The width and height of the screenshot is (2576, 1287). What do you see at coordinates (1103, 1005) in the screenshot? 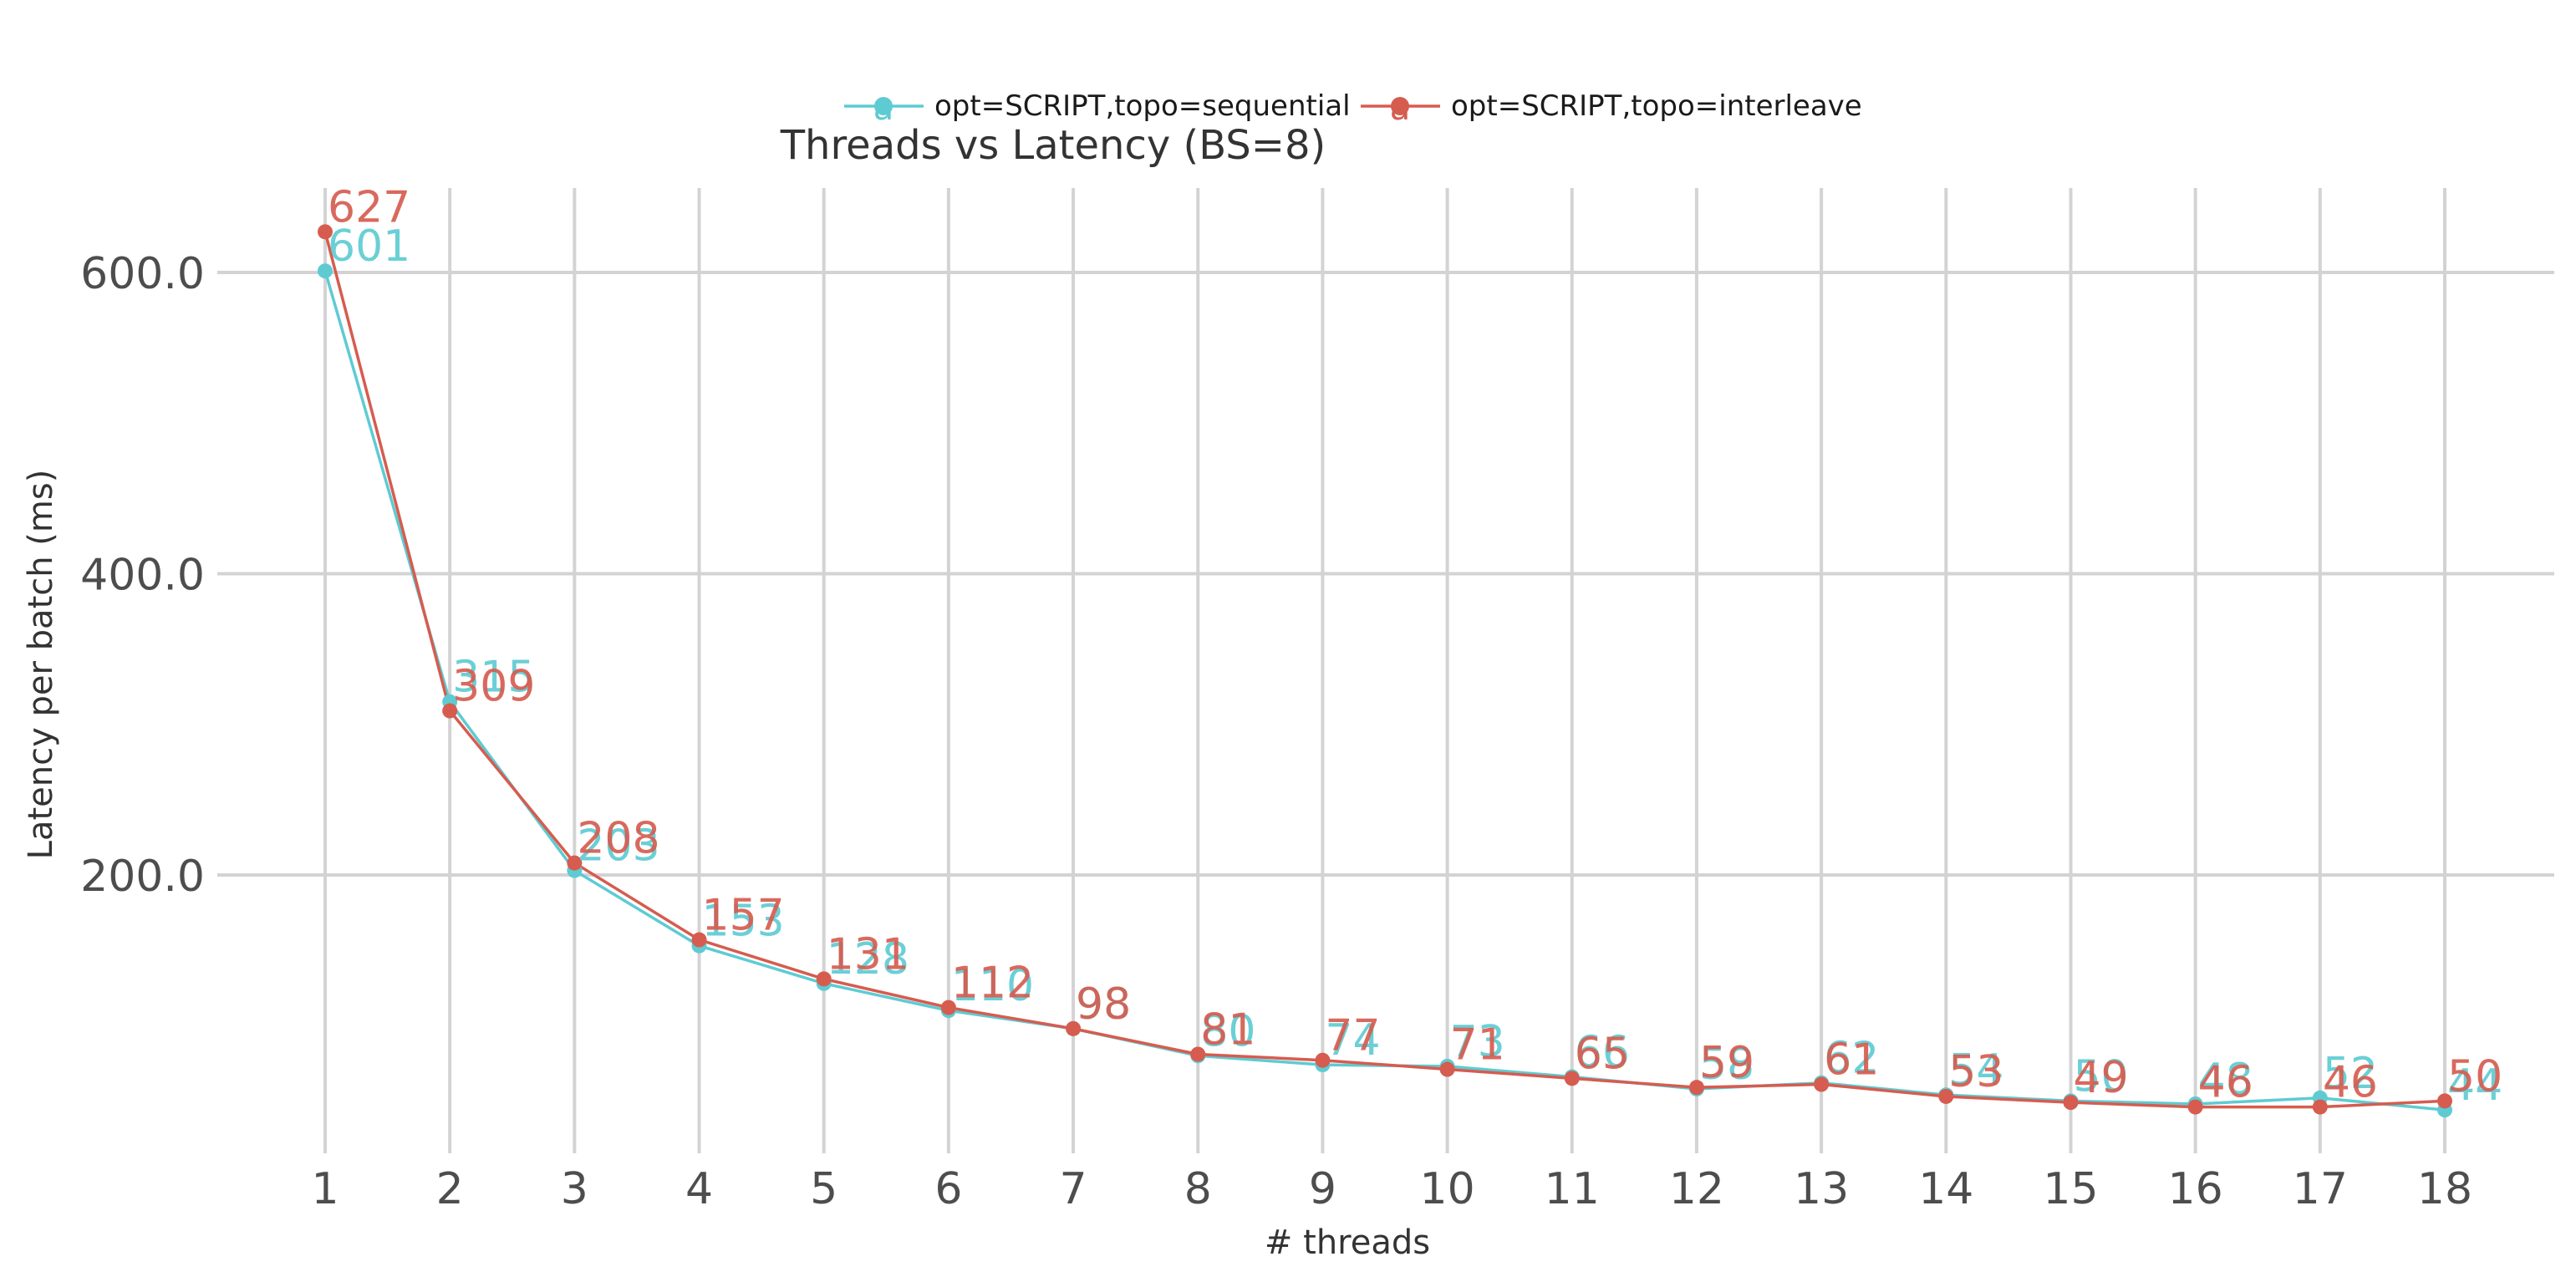
I see `data-label: 98` at bounding box center [1103, 1005].